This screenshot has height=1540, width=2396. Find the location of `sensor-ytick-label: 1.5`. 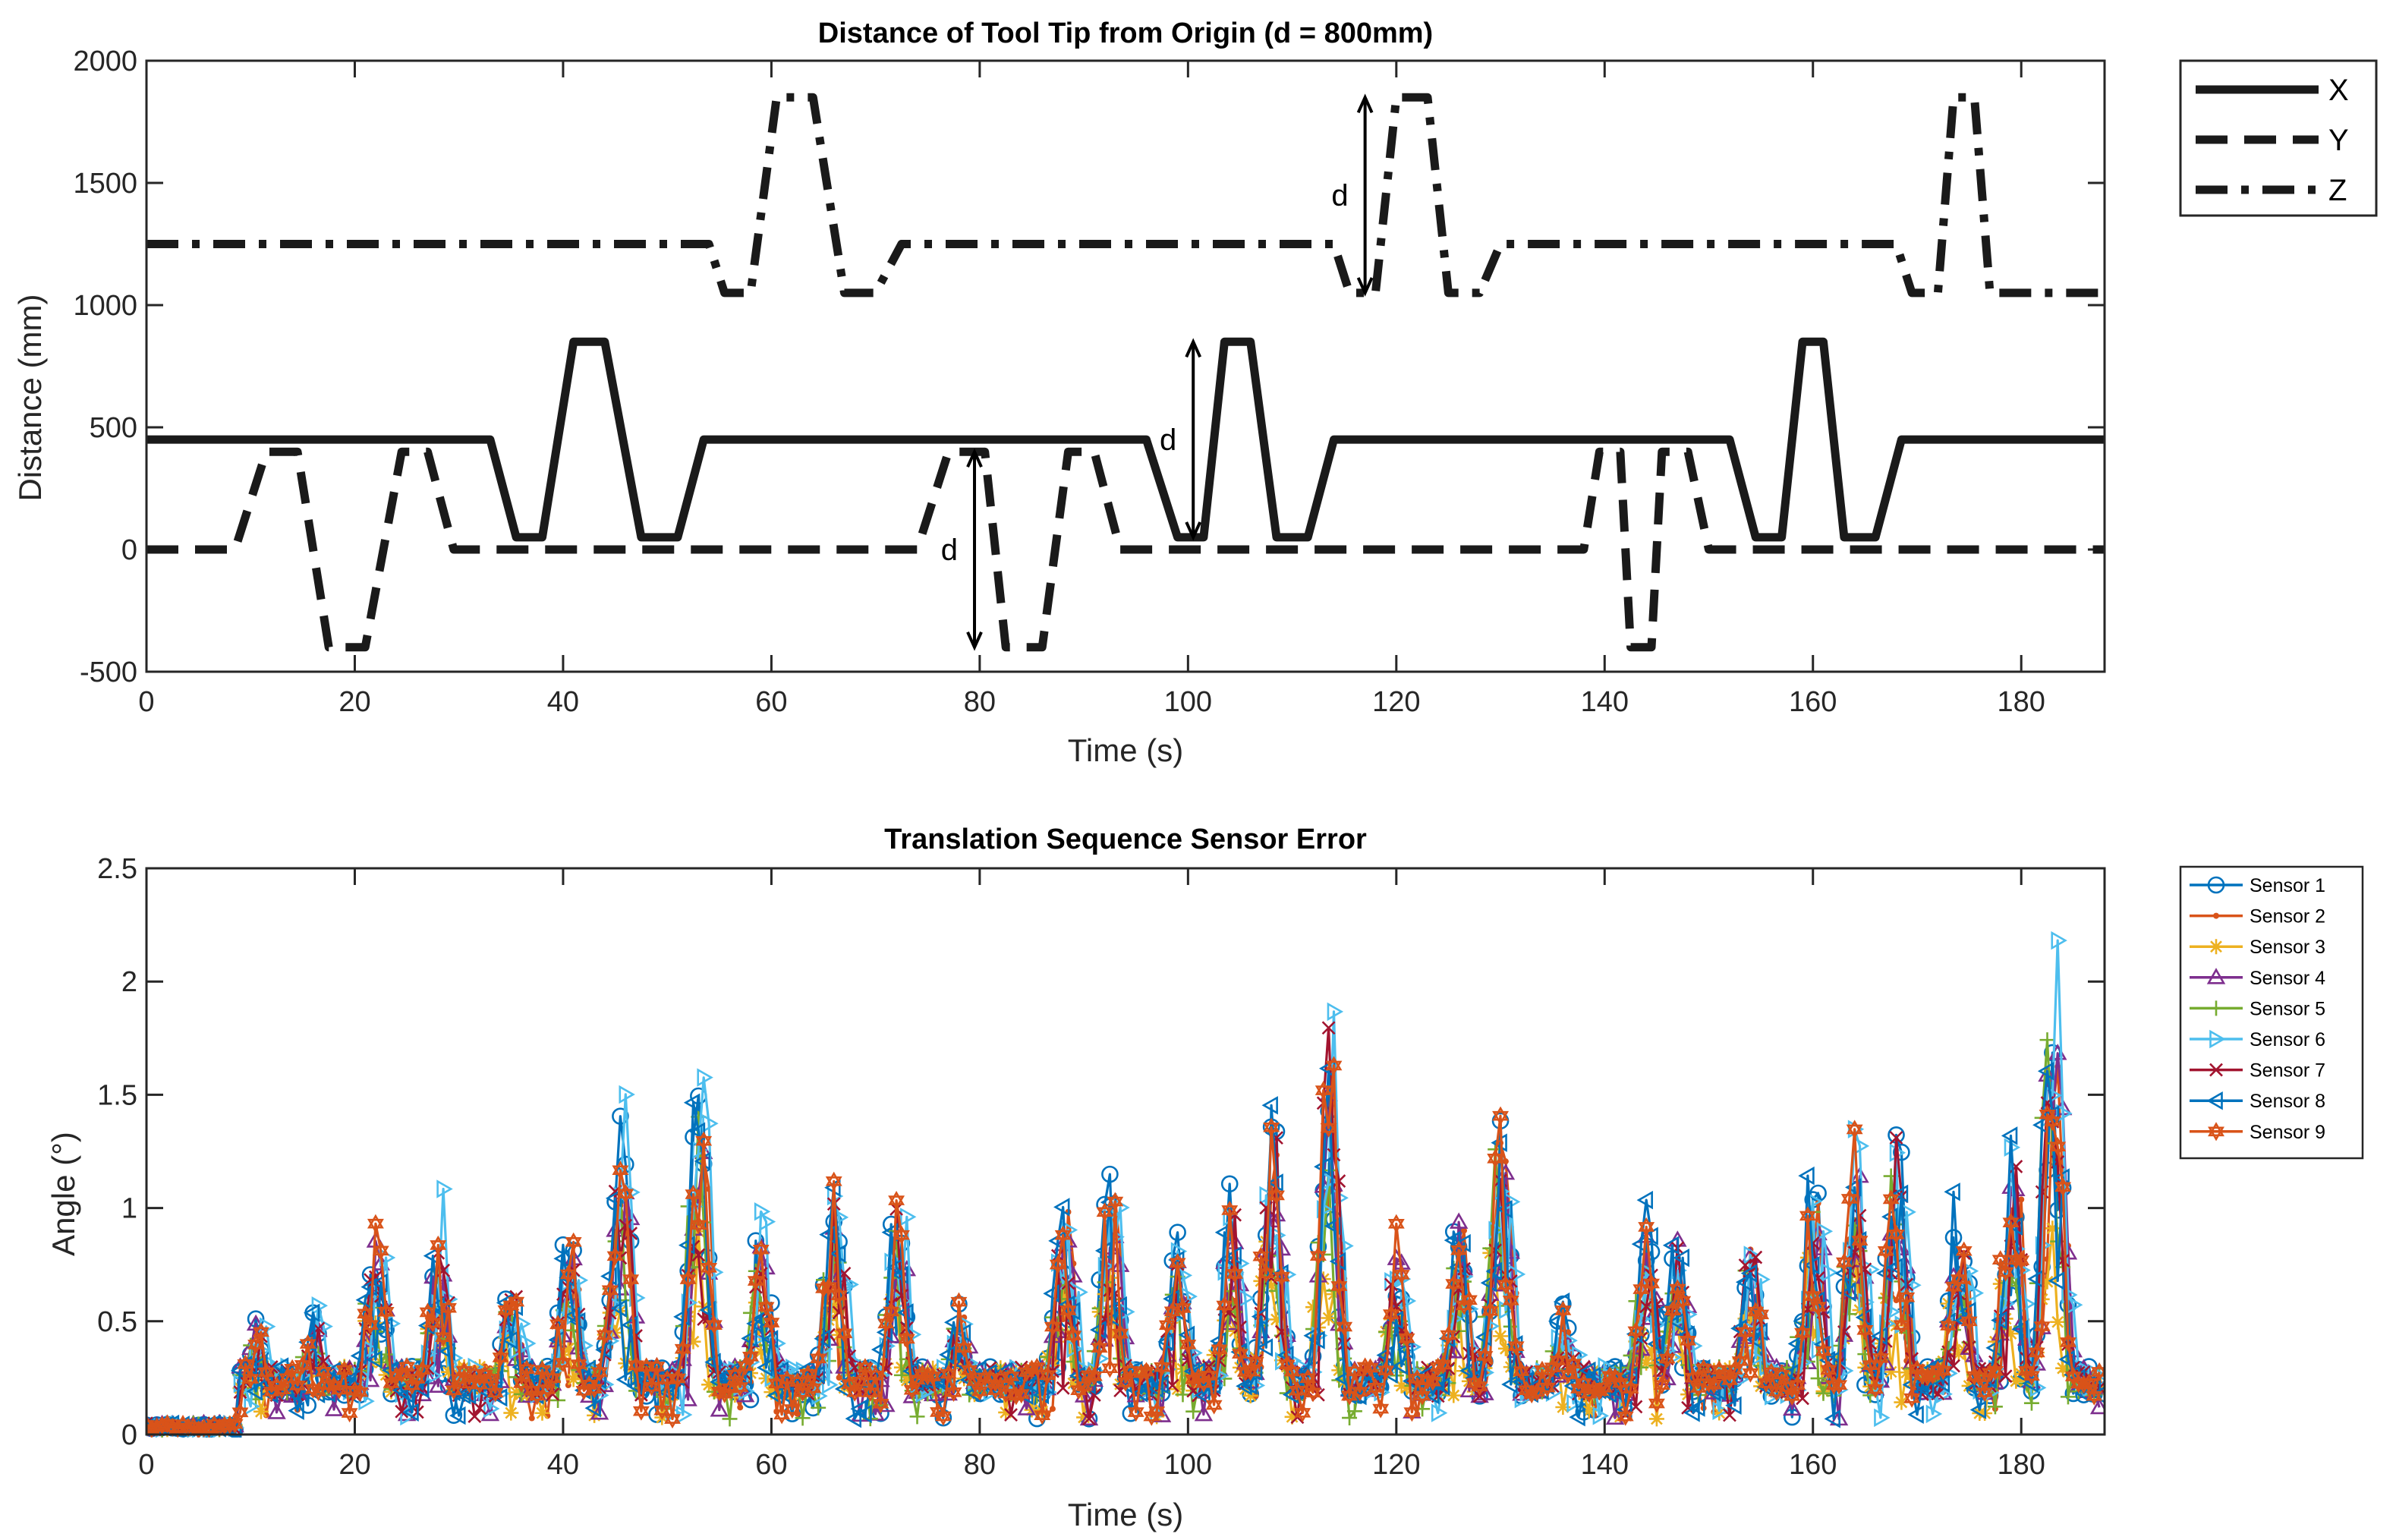

sensor-ytick-label: 1.5 is located at coordinates (117, 1095).